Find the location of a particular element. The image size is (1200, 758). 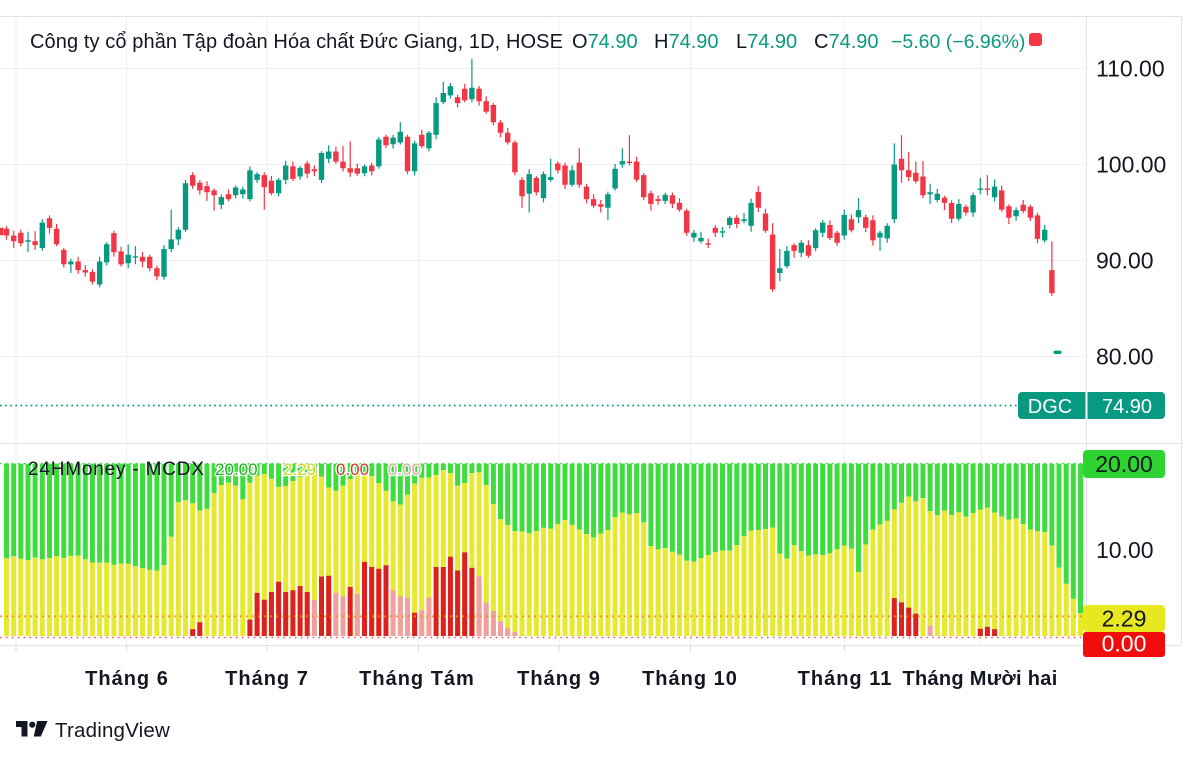

svg-text: 80.00 is located at coordinates (1125, 357).